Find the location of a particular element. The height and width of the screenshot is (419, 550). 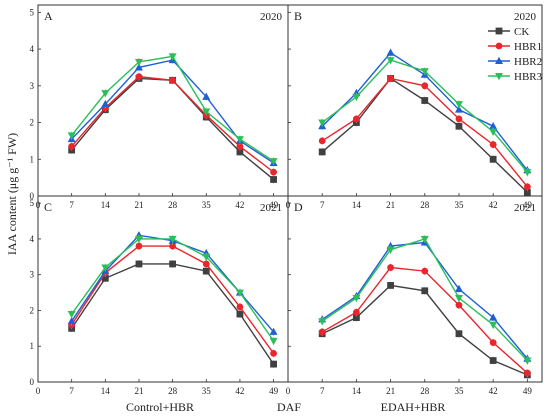

panel-letter: A is located at coordinates (48, 16).